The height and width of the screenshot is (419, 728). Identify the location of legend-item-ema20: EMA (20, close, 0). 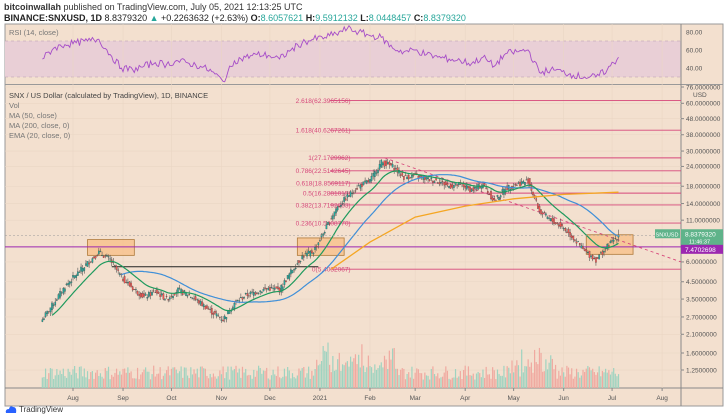
(40, 135).